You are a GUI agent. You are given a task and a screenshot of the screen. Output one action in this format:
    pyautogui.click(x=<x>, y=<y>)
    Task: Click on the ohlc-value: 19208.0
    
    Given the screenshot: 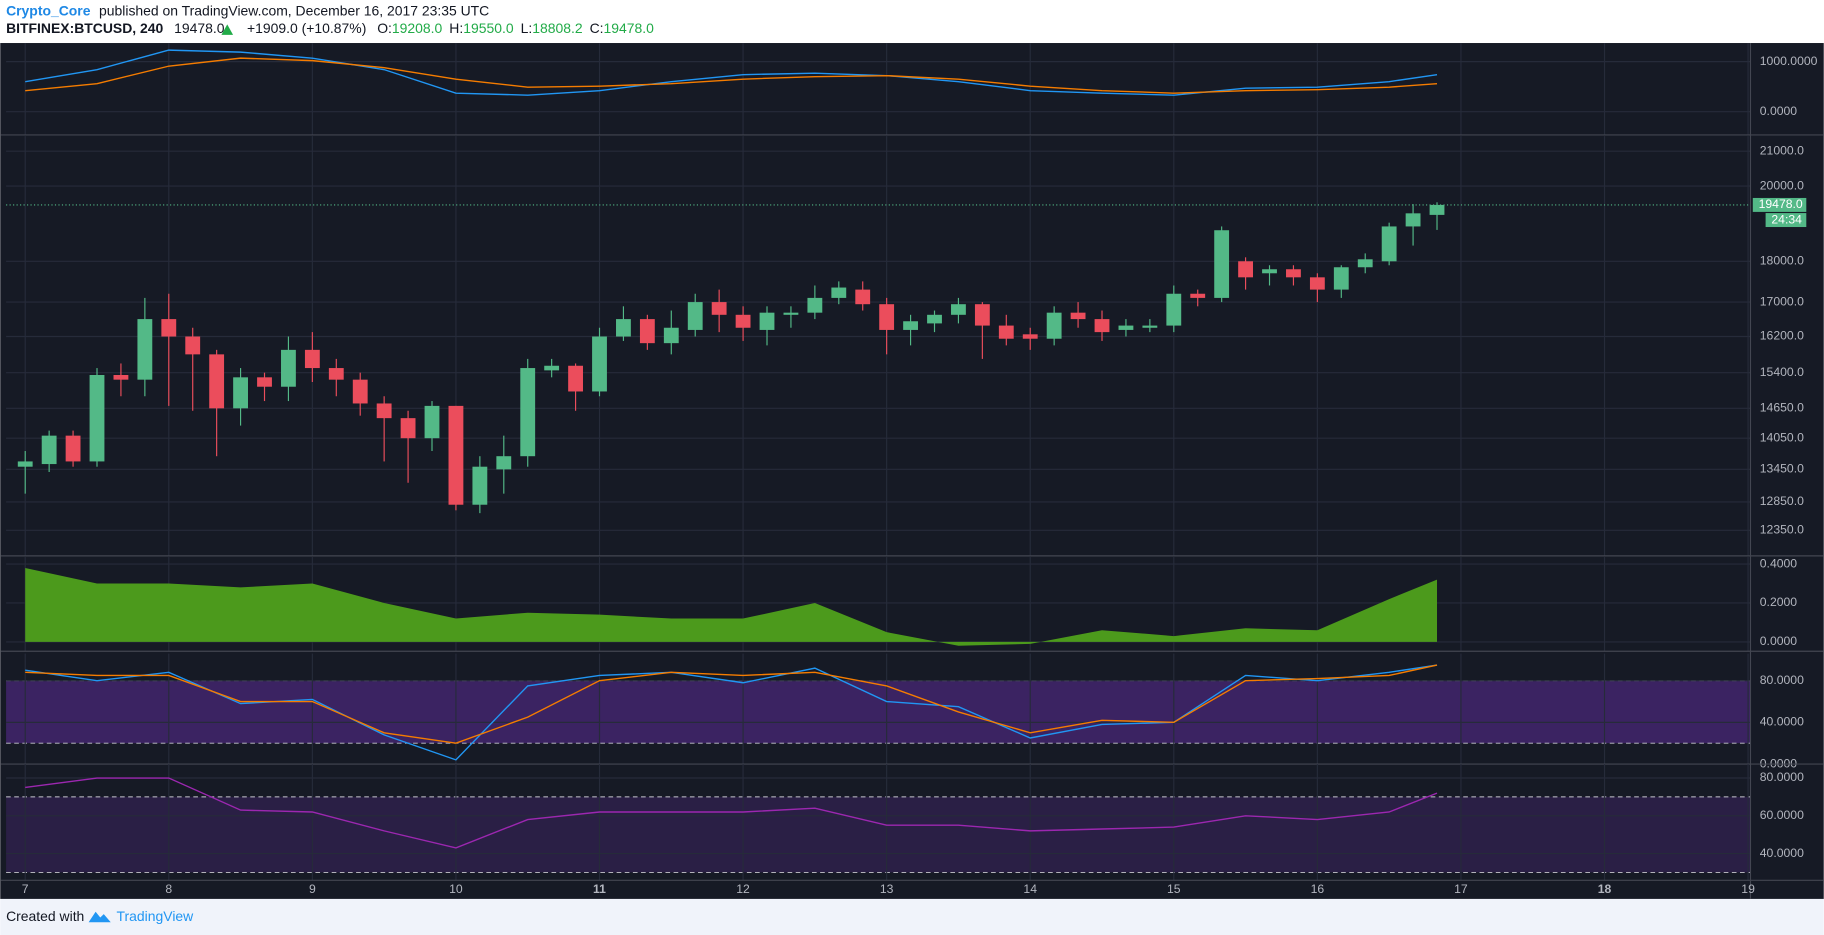 What is the action you would take?
    pyautogui.click(x=417, y=28)
    